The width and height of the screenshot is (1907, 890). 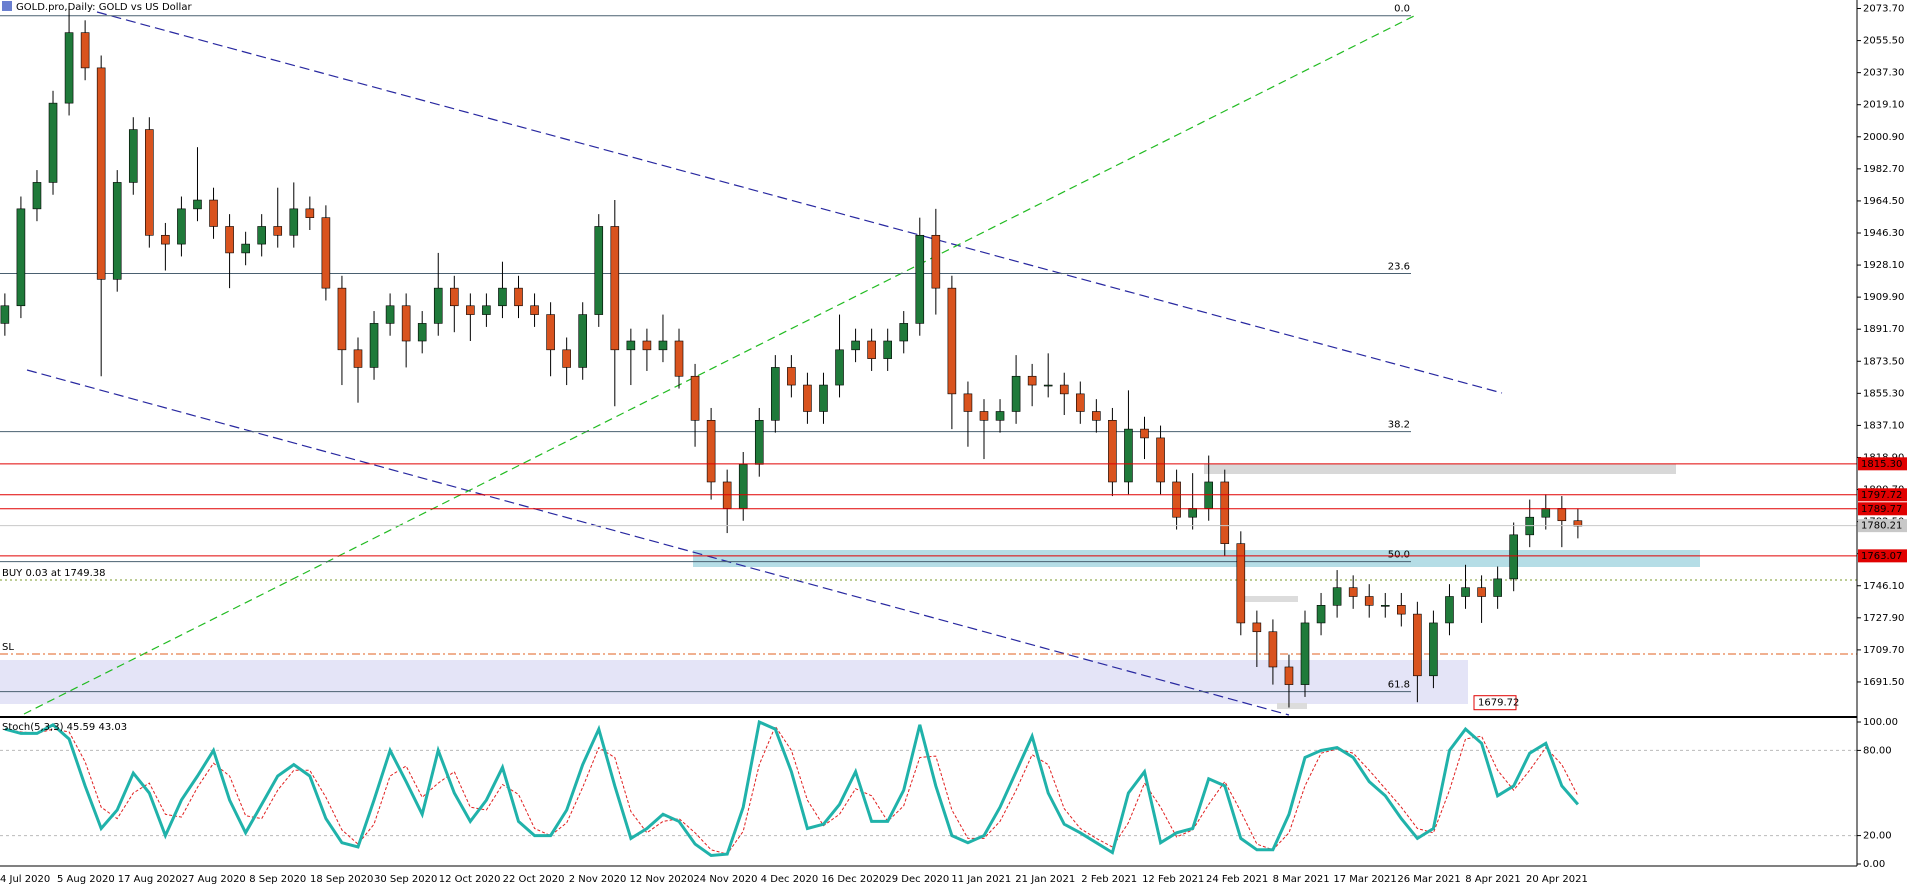 I want to click on fib-label: 50.0, so click(x=1399, y=555).